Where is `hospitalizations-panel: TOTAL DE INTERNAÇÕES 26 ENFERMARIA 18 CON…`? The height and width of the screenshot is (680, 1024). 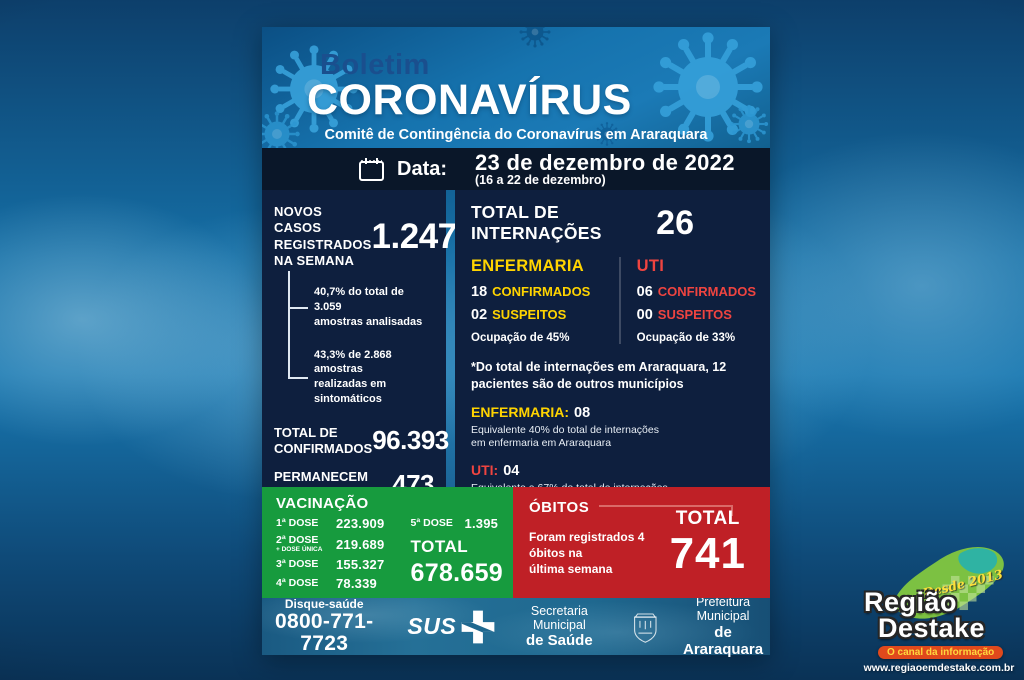 hospitalizations-panel: TOTAL DE INTERNAÇÕES 26 ENFERMARIA 18 CON… is located at coordinates (612, 349).